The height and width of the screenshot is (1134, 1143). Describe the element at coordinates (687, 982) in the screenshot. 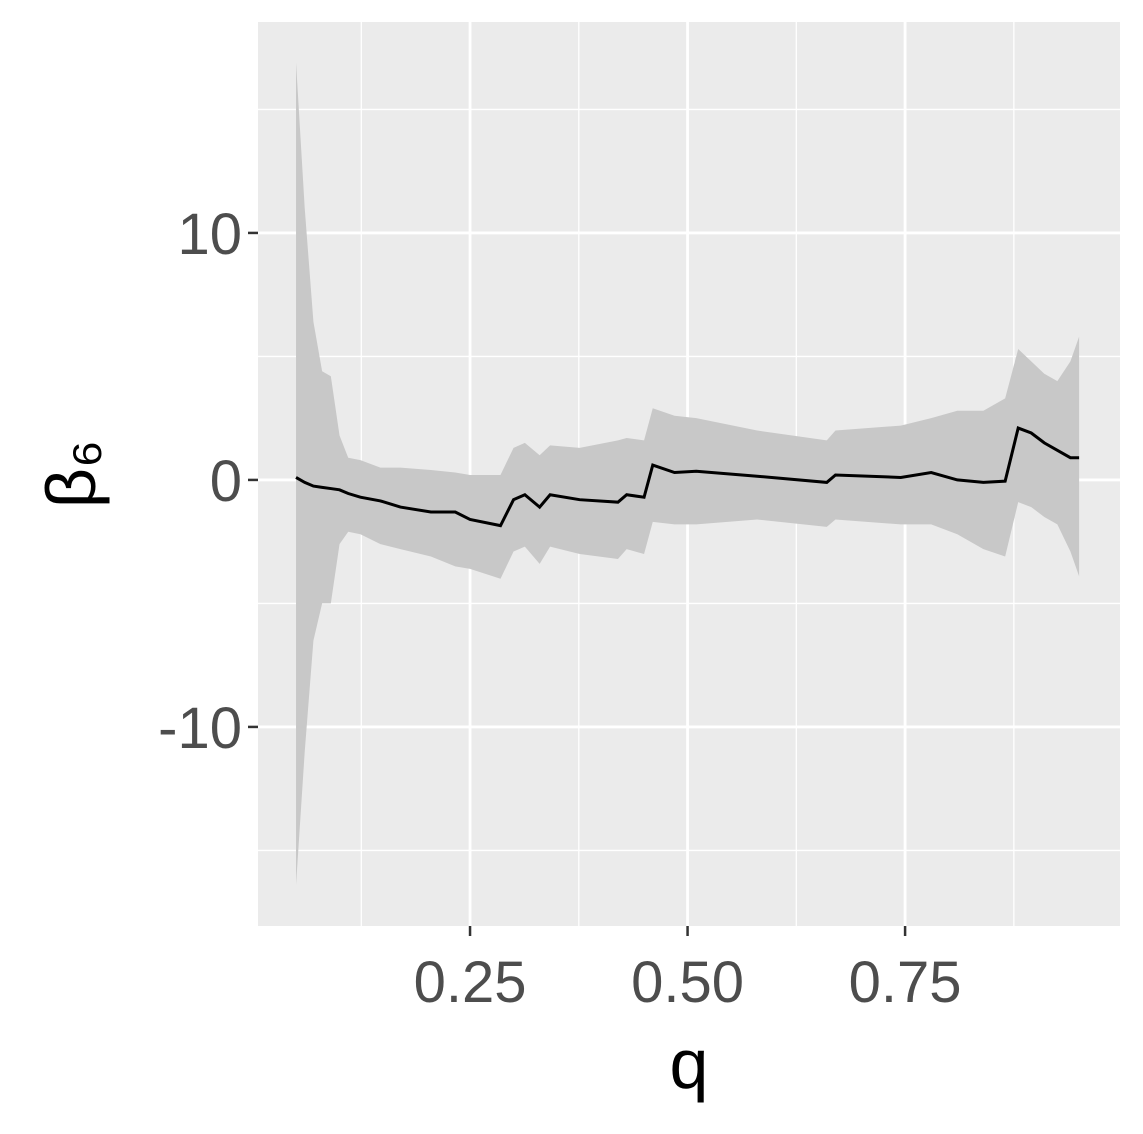

I see `x-tick-label: 0.50` at that location.